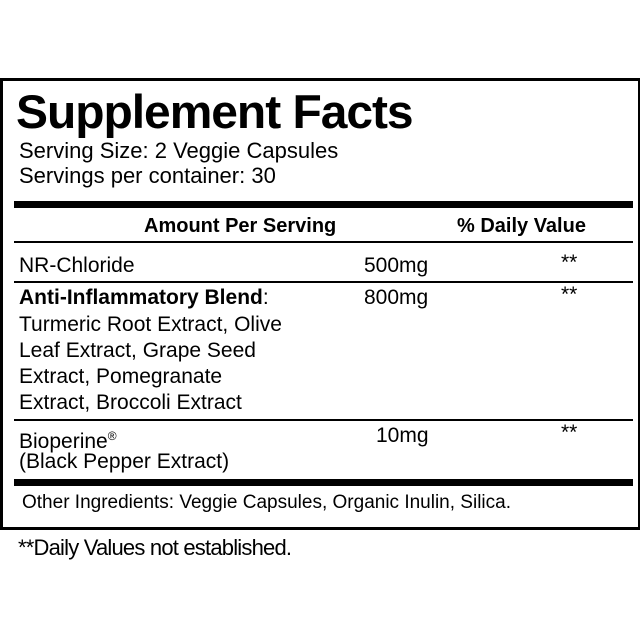 The height and width of the screenshot is (640, 640). Describe the element at coordinates (240, 226) in the screenshot. I see `amount-per-serving-header: Amount Per Serving` at that location.